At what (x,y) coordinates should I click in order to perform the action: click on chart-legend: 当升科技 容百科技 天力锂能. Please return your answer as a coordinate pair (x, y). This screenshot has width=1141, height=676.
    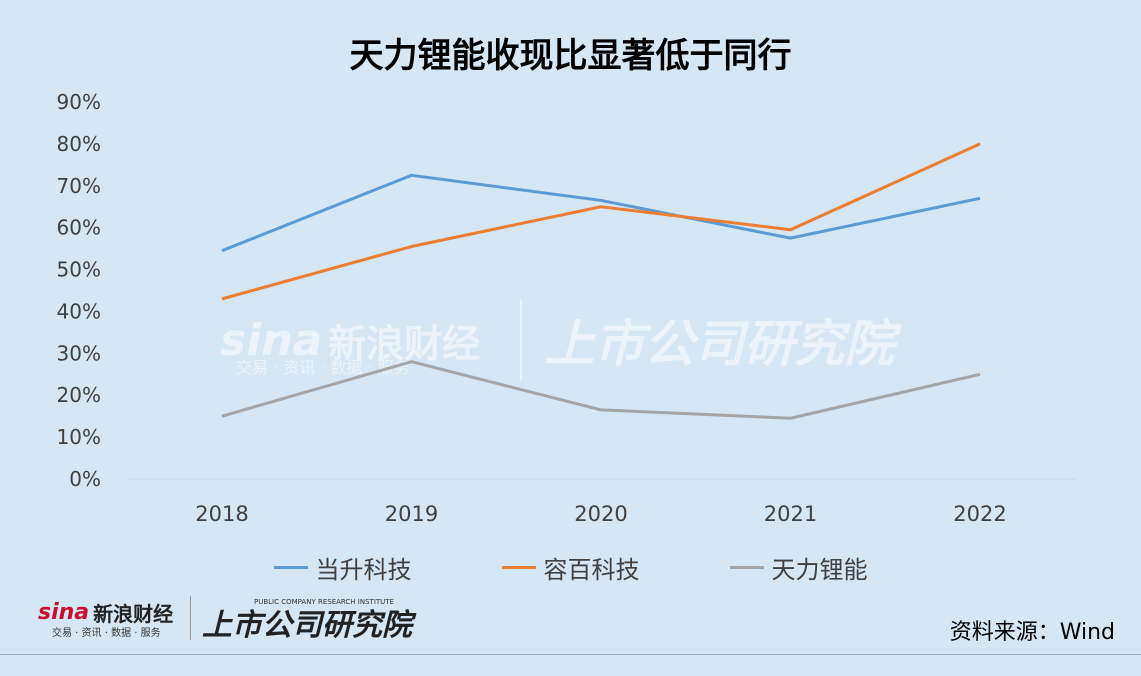
    Looking at the image, I should click on (570, 567).